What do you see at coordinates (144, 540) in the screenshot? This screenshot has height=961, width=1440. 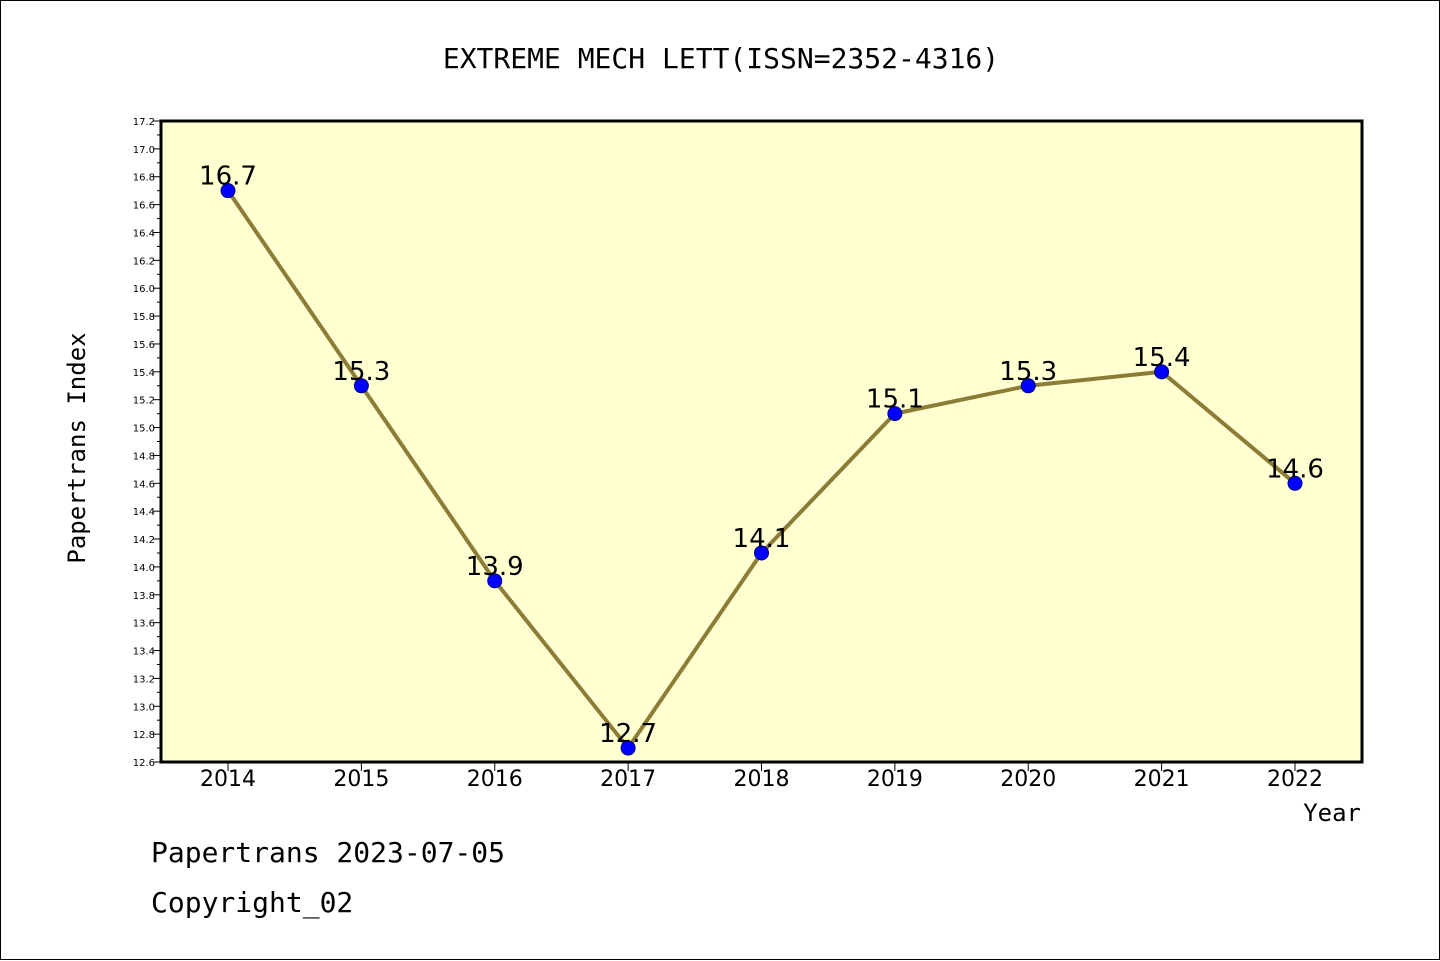 I see `y-tick-label: 14.2` at bounding box center [144, 540].